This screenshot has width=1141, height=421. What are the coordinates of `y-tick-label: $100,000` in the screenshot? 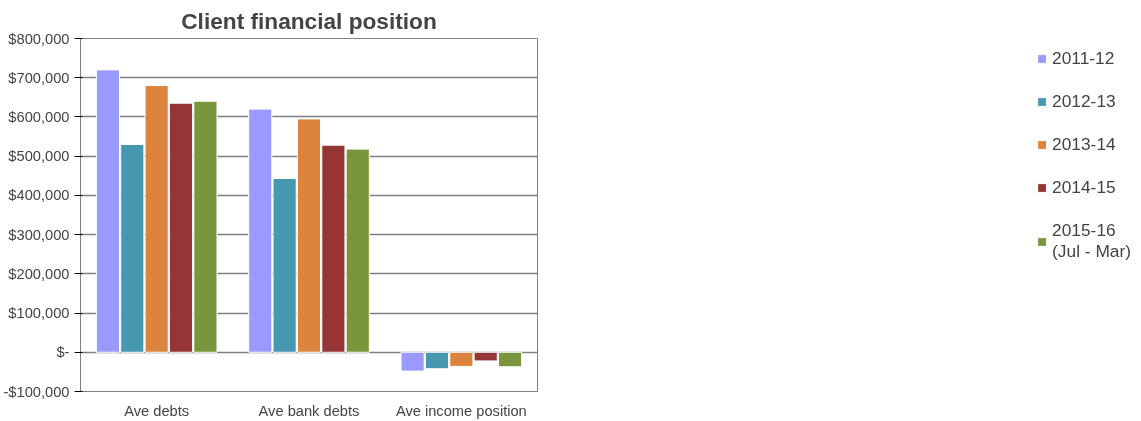 It's located at (39, 313).